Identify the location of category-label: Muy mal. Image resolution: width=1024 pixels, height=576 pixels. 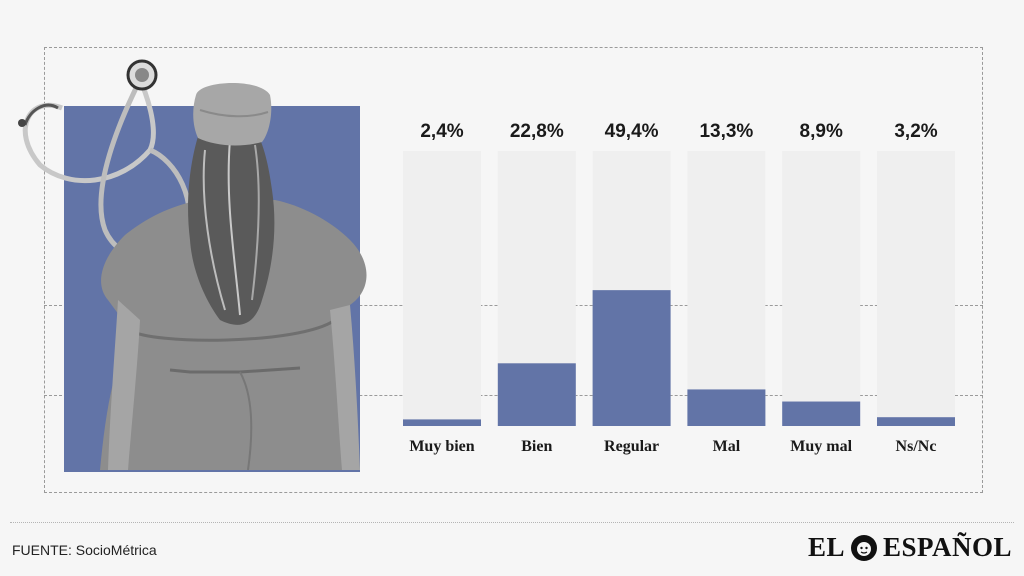
(821, 446).